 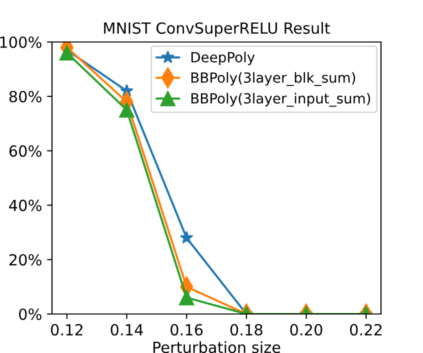 What do you see at coordinates (223, 59) in the screenshot?
I see `legend-label: DeepPoly` at bounding box center [223, 59].